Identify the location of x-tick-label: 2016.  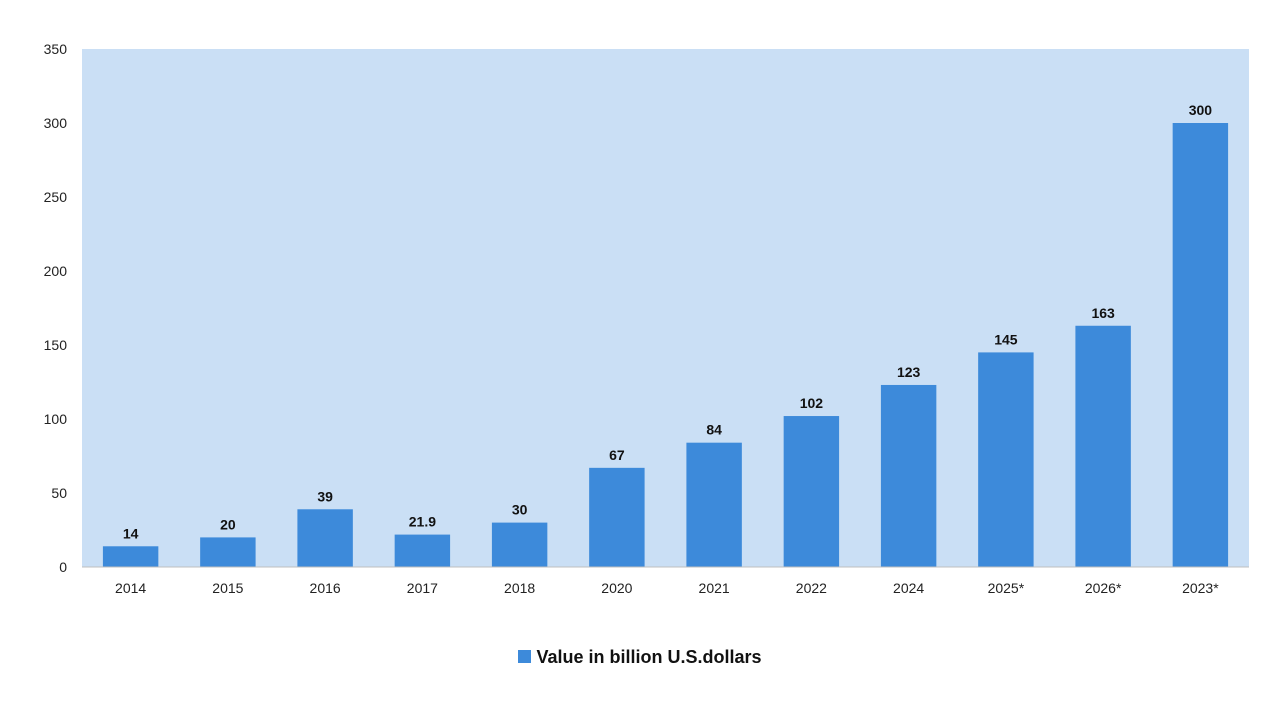
(325, 588).